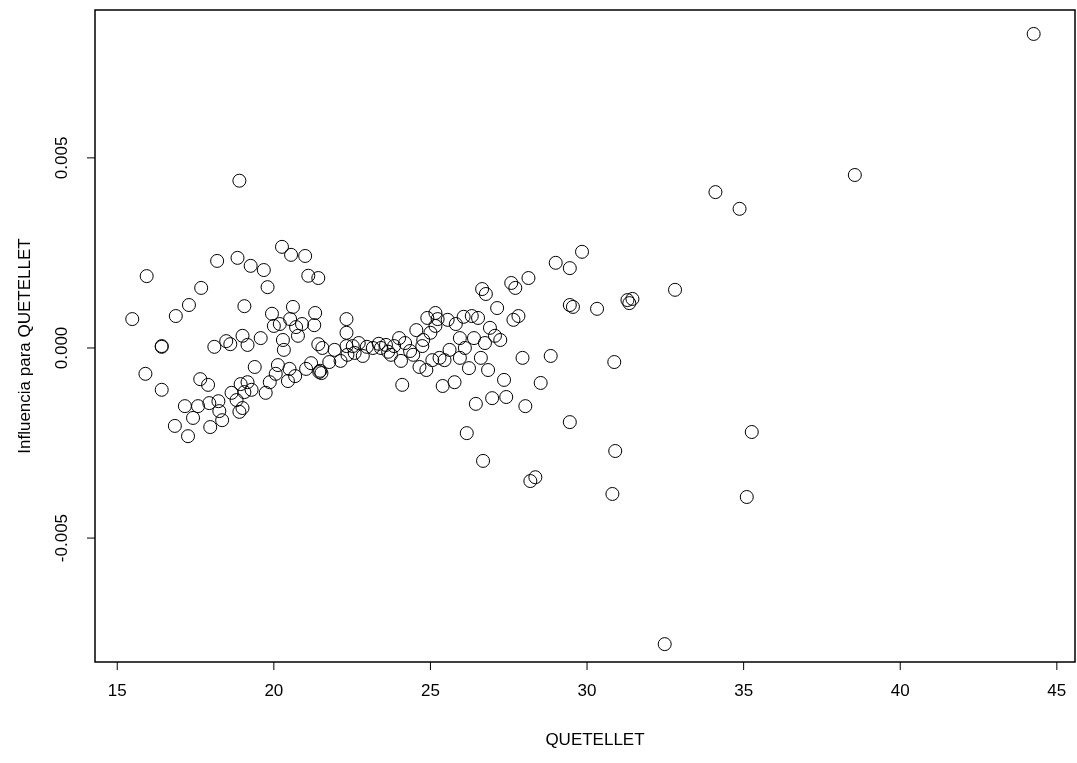  What do you see at coordinates (274, 690) in the screenshot?
I see `x-tick-label: 20` at bounding box center [274, 690].